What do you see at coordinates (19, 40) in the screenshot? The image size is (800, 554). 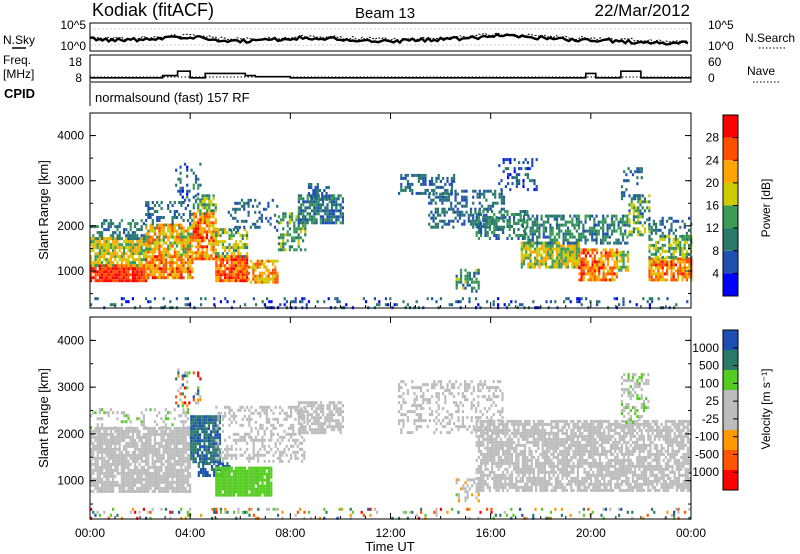 I see `nsky-label: N.Sky` at bounding box center [19, 40].